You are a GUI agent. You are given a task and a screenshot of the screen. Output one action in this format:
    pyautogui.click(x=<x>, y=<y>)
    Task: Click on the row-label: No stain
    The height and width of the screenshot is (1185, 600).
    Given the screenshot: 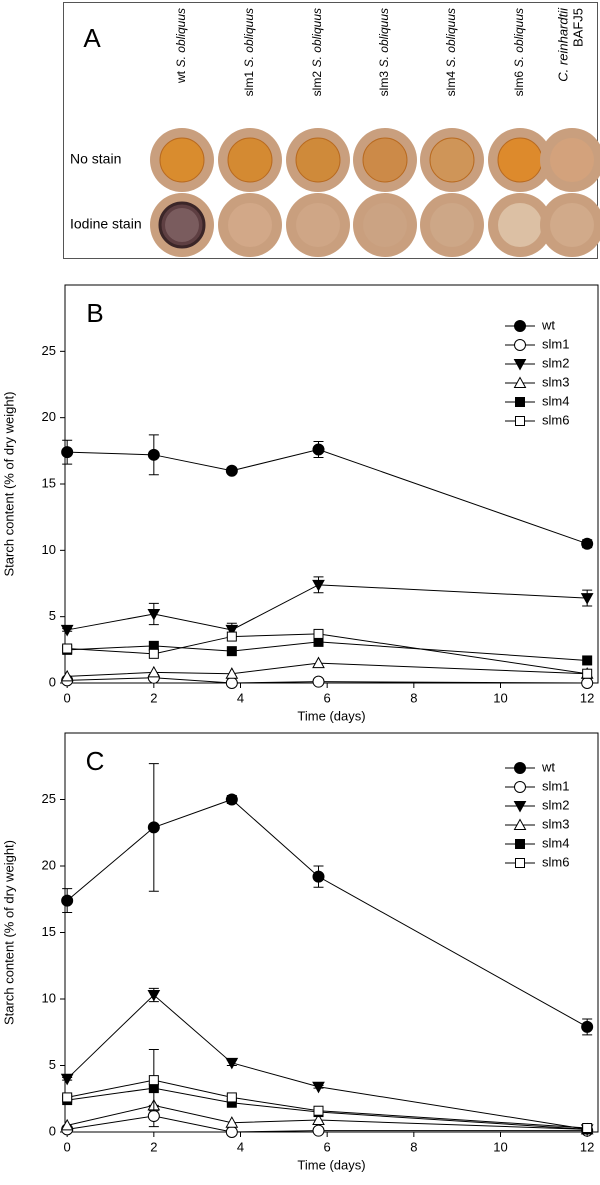 What is the action you would take?
    pyautogui.click(x=95, y=159)
    